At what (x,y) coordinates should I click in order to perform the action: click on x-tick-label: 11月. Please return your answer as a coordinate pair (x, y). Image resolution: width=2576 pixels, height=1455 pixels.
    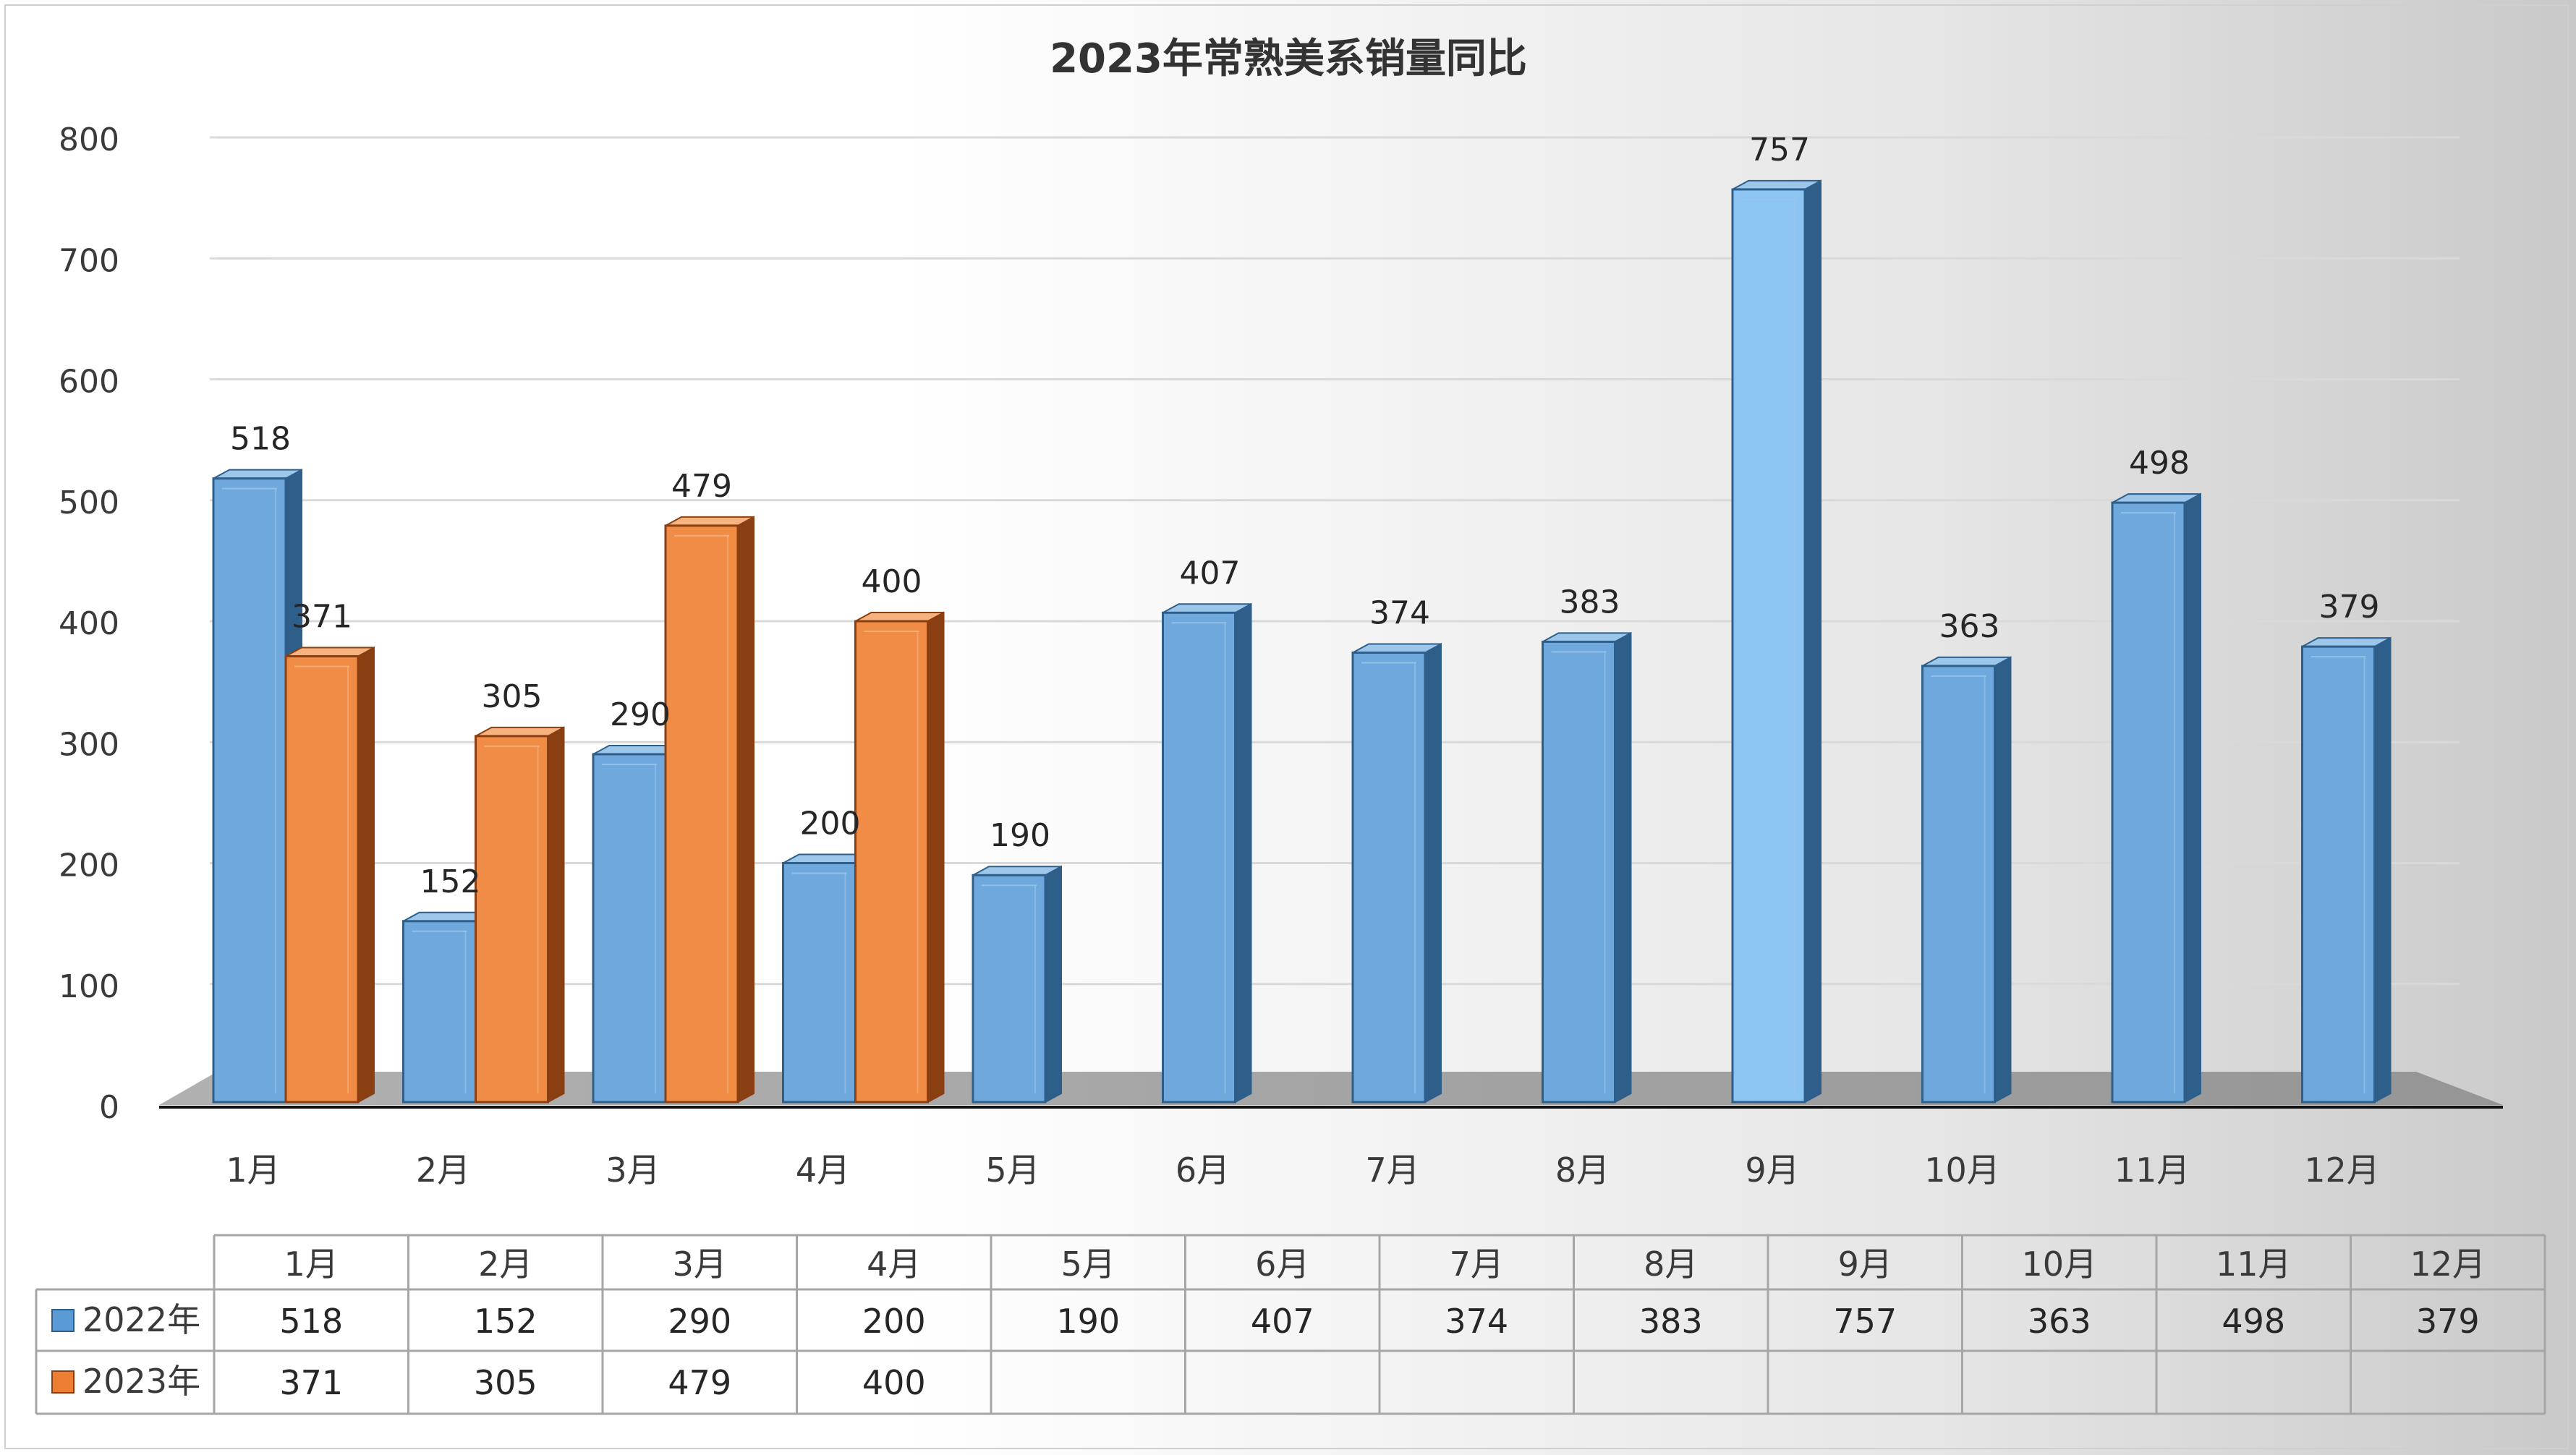
    Looking at the image, I should click on (2152, 1170).